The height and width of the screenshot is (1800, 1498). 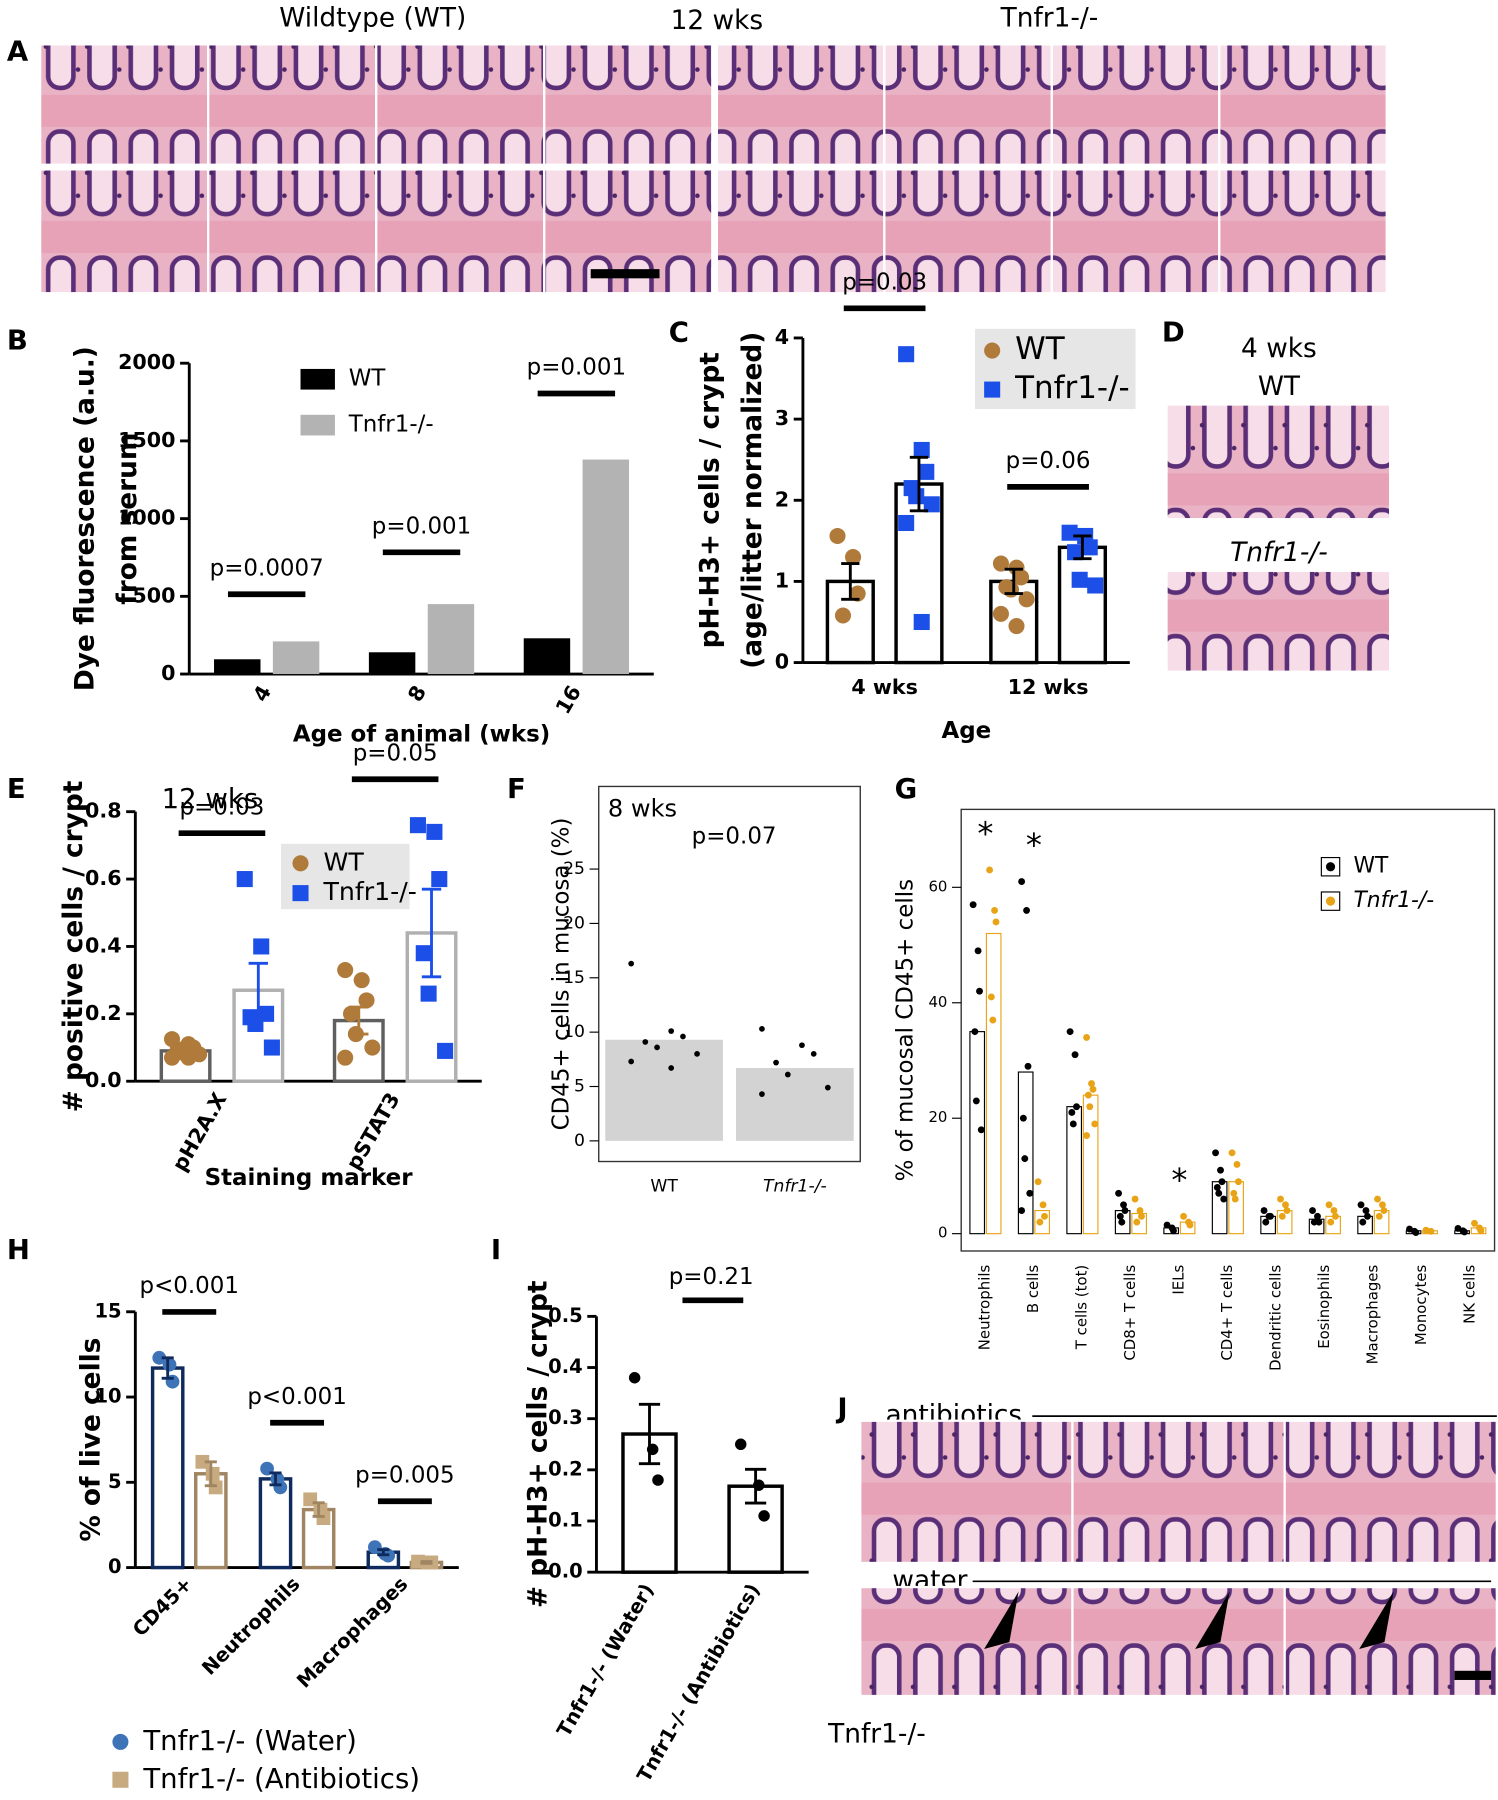 What do you see at coordinates (574, 869) in the screenshot?
I see `y-tick-label: 25` at bounding box center [574, 869].